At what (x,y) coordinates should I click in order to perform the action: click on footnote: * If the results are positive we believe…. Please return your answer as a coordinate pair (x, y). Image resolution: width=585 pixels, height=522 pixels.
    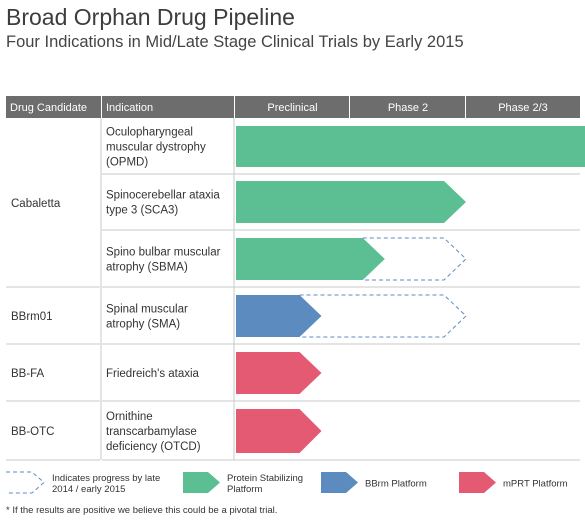
    Looking at the image, I should click on (142, 510).